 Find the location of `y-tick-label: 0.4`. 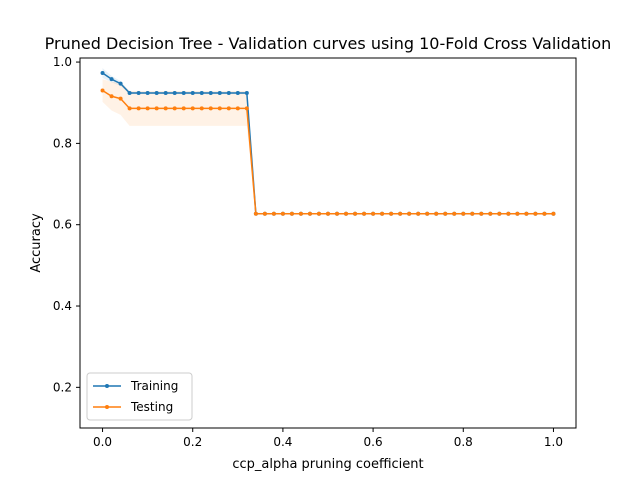

y-tick-label: 0.4 is located at coordinates (62, 306).